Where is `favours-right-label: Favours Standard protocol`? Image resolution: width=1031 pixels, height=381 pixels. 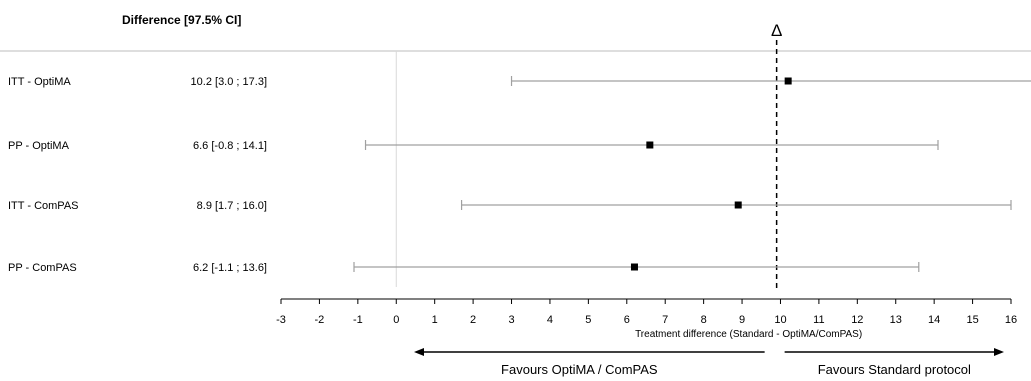
favours-right-label: Favours Standard protocol is located at coordinates (894, 369).